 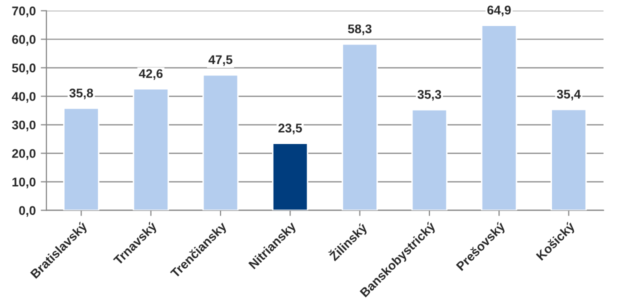 What do you see at coordinates (150, 74) in the screenshot?
I see `data-label: 42,6` at bounding box center [150, 74].